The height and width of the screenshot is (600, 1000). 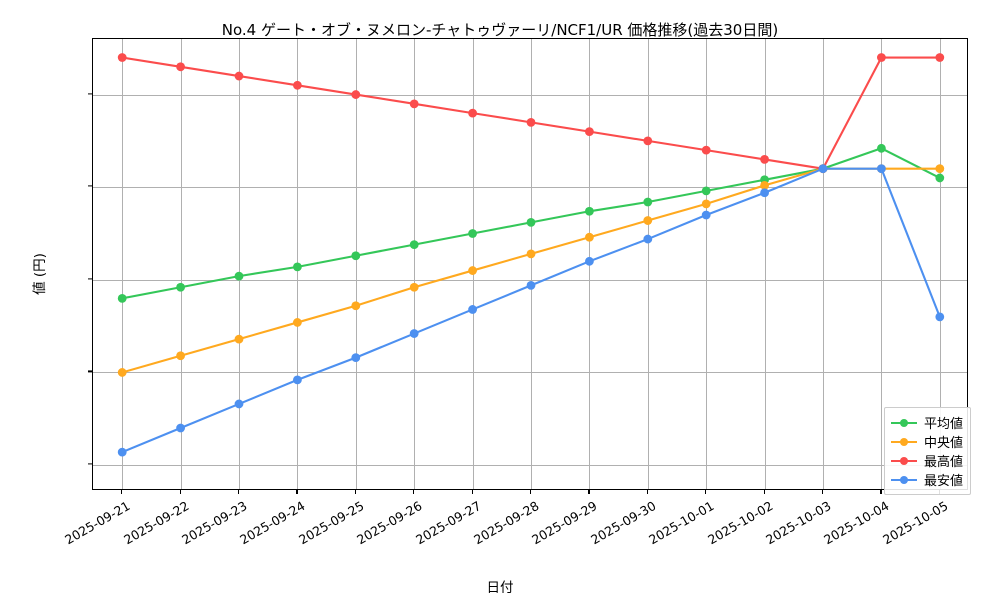 I want to click on legend-item-label: 平均値, so click(x=944, y=424).